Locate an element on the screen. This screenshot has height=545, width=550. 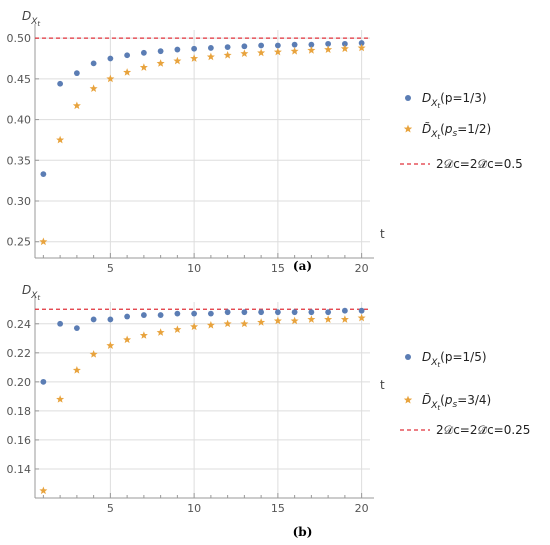
legend: DXt(p=1/3) D̃Xt(ps=1/2) 2𝒟c=2𝒟̃c=0.5 is located at coordinates (461, 131).